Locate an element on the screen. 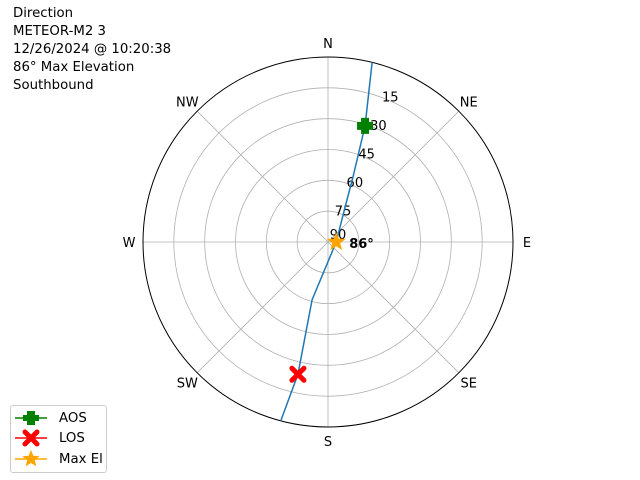 The image size is (640, 480). direction-label: SE is located at coordinates (468, 384).